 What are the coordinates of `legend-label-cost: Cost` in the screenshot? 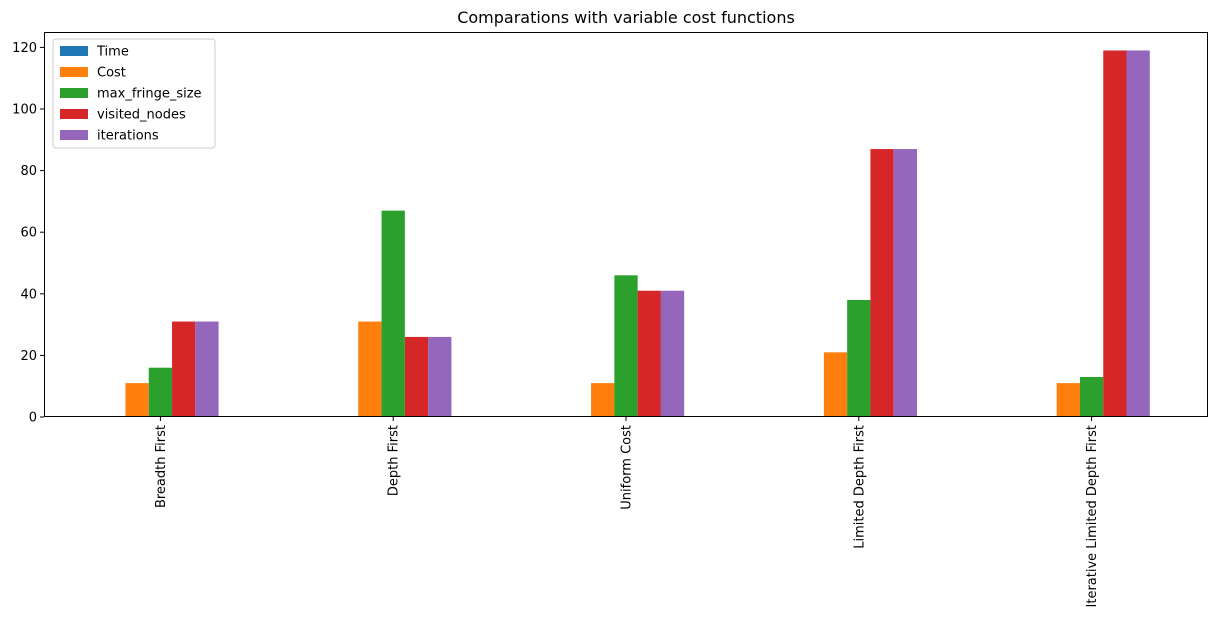 It's located at (111, 73).